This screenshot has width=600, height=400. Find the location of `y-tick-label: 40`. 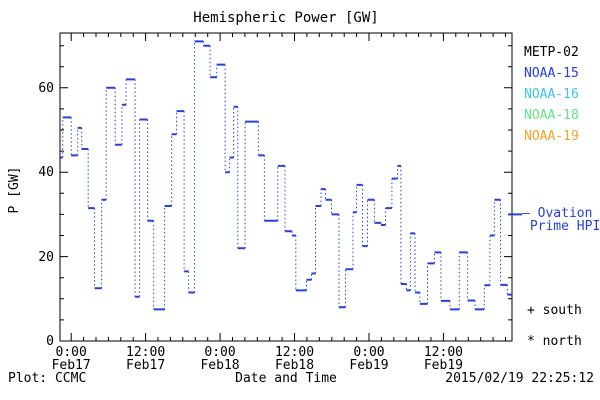

y-tick-label: 40 is located at coordinates (46, 173).